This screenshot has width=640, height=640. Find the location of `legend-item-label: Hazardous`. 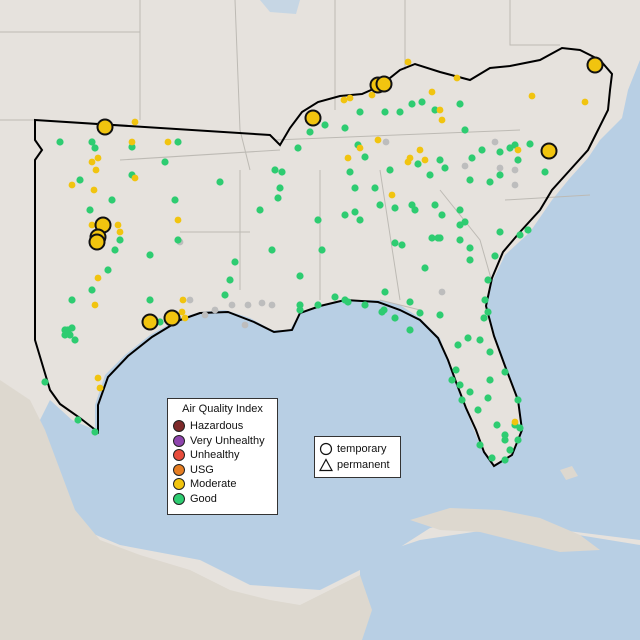

legend-item-label: Hazardous is located at coordinates (217, 426).